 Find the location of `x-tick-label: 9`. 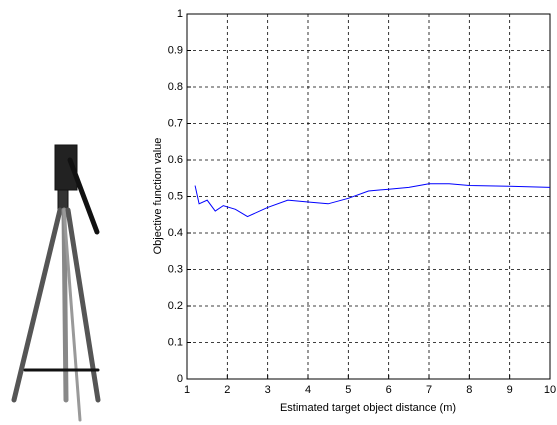

x-tick-label: 9 is located at coordinates (510, 390).